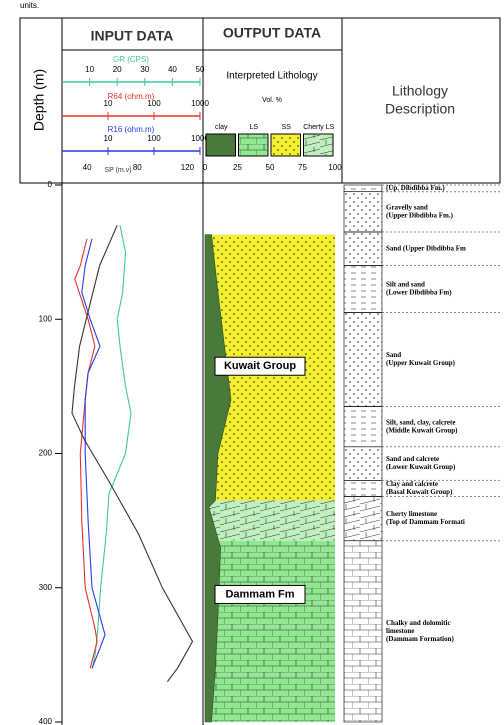  Describe the element at coordinates (420, 109) in the screenshot. I see `description-title: Description` at that location.